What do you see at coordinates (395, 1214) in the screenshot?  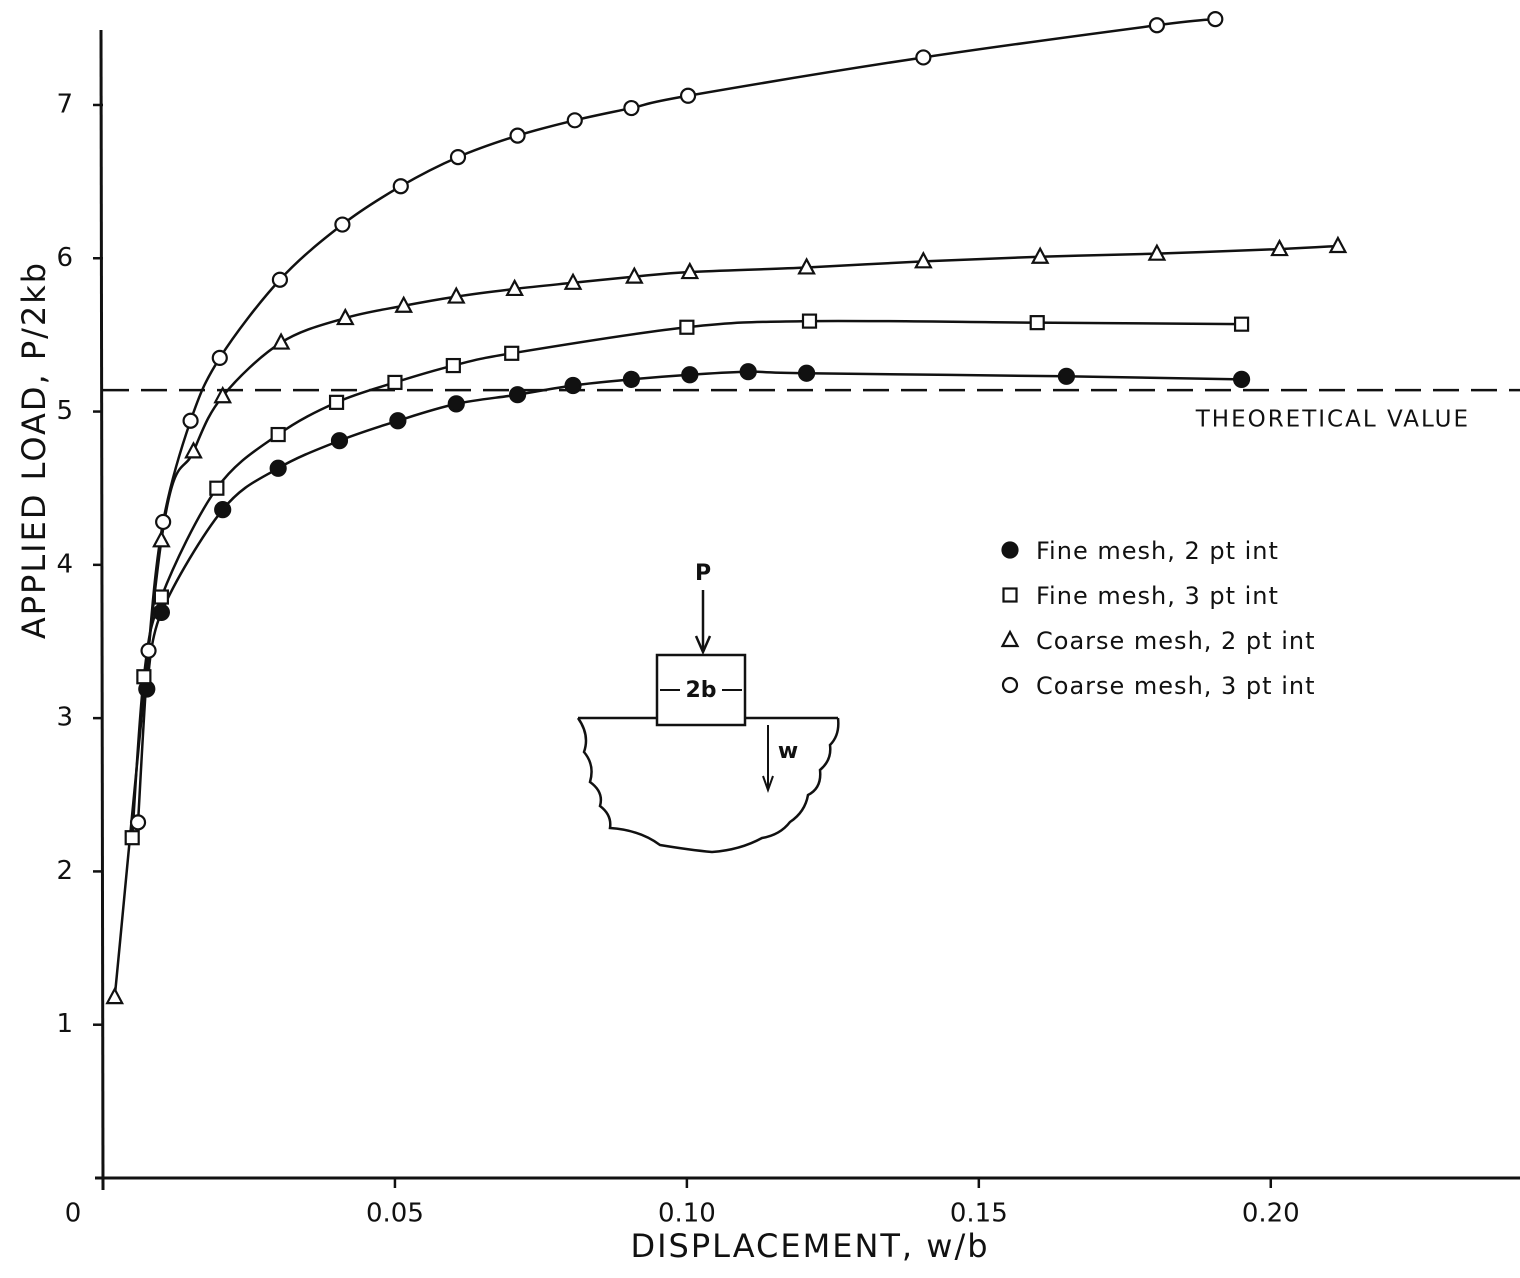 I see `x-tick-label: 0.05` at bounding box center [395, 1214].